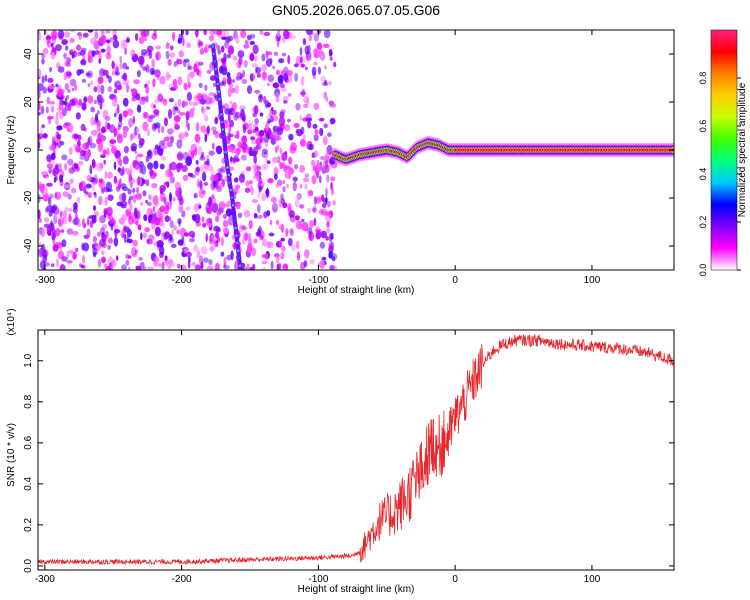 The image size is (750, 600). Describe the element at coordinates (28, 524) in the screenshot. I see `snr-y-tick-label: 0.2` at that location.